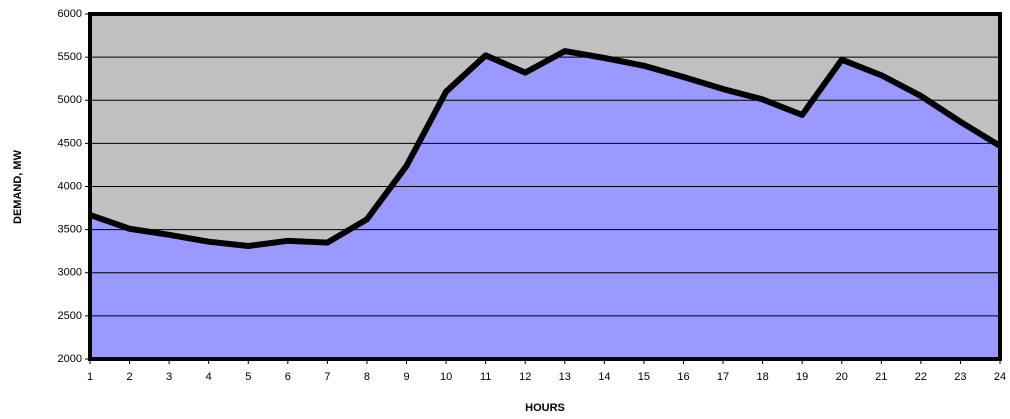  What do you see at coordinates (70, 14) in the screenshot?
I see `y-tick-label: 6000` at bounding box center [70, 14].